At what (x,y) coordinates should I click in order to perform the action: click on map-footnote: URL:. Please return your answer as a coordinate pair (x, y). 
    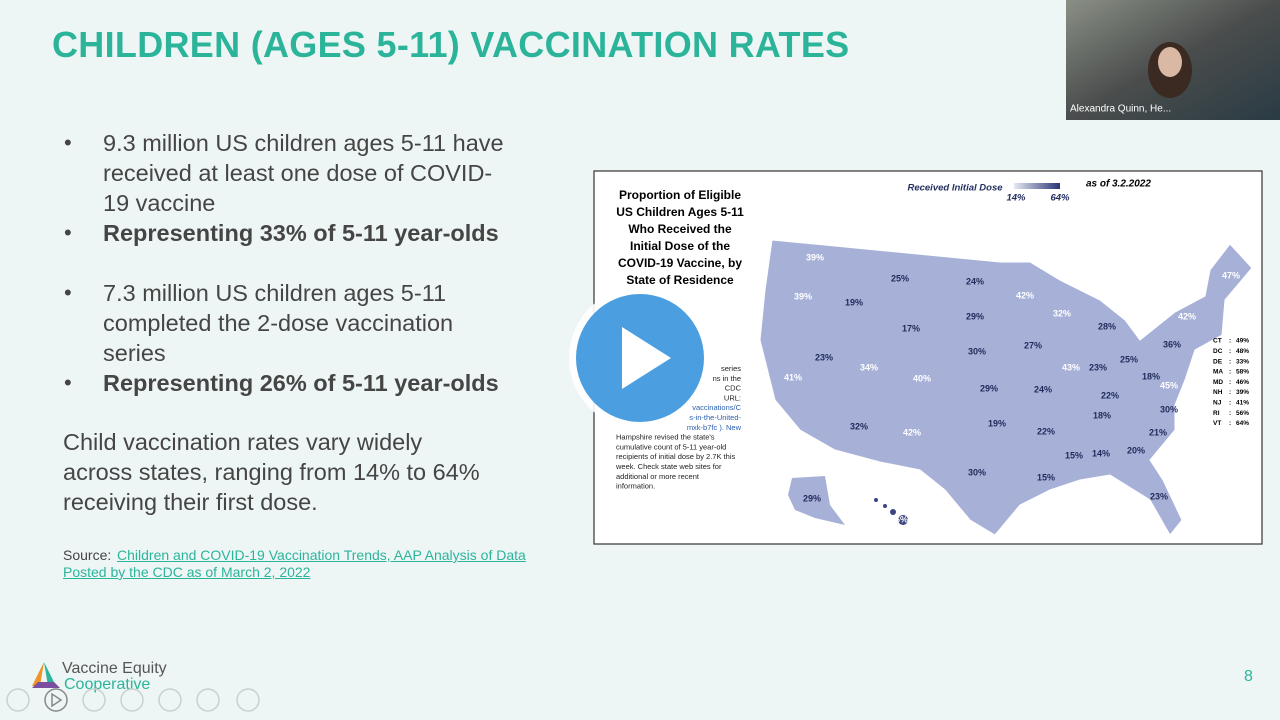
    Looking at the image, I should click on (732, 397).